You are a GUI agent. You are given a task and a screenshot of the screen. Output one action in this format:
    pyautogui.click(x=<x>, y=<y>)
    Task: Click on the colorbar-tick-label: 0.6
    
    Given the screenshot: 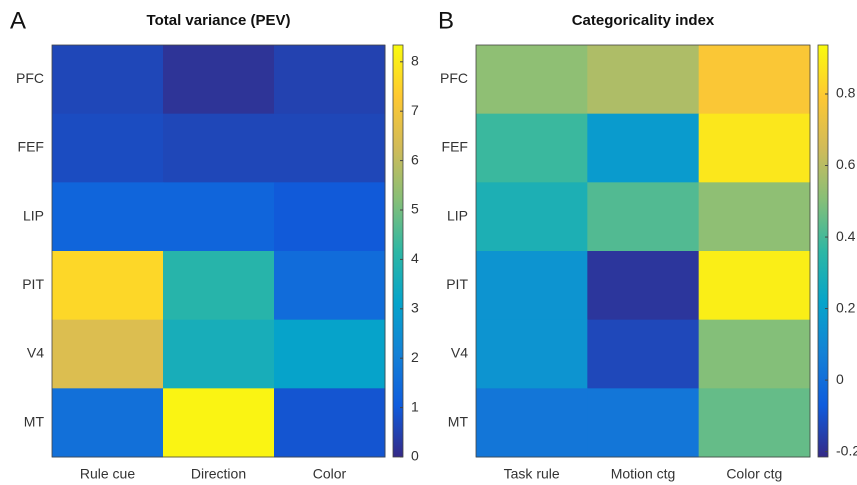 What is the action you would take?
    pyautogui.click(x=846, y=164)
    